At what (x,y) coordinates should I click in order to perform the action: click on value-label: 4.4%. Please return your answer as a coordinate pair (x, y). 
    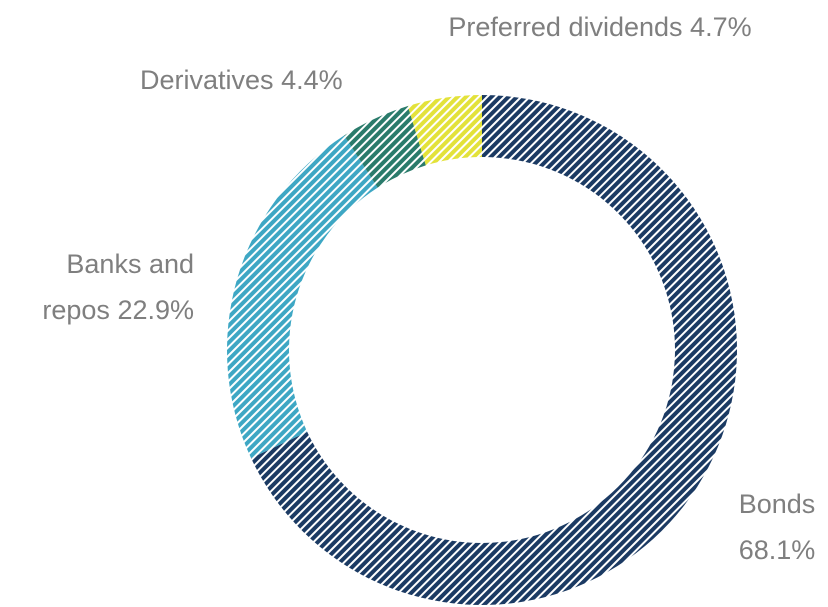
    Looking at the image, I should click on (312, 80).